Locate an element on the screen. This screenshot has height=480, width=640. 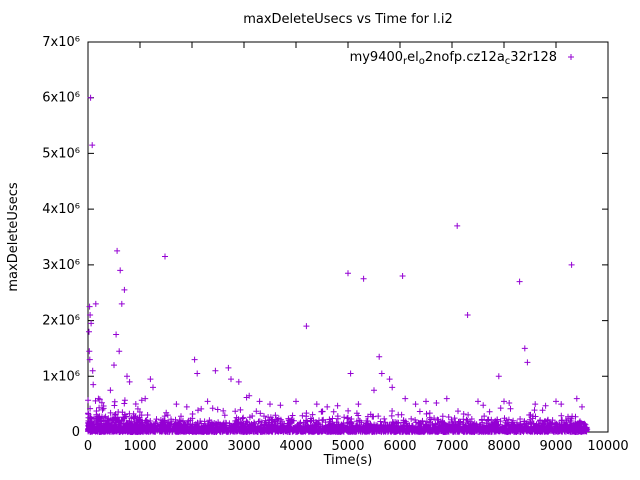
y-tick-label: 7x10⁶ is located at coordinates (61, 42).